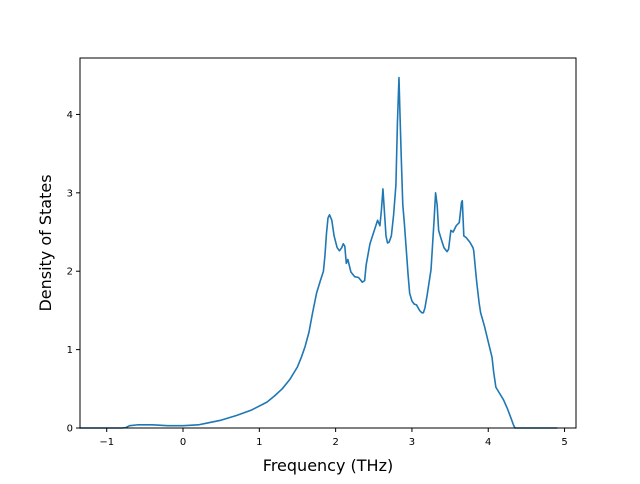  What do you see at coordinates (335, 442) in the screenshot?
I see `x-tick-label: 2` at bounding box center [335, 442].